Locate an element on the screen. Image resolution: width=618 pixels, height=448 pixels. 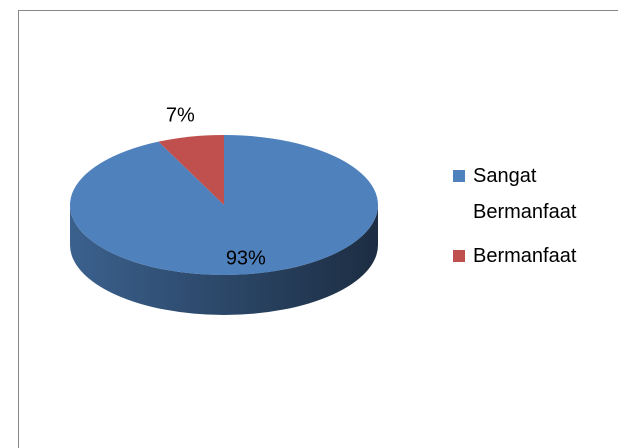
legend-item: Bermanfaat is located at coordinates (528, 256).